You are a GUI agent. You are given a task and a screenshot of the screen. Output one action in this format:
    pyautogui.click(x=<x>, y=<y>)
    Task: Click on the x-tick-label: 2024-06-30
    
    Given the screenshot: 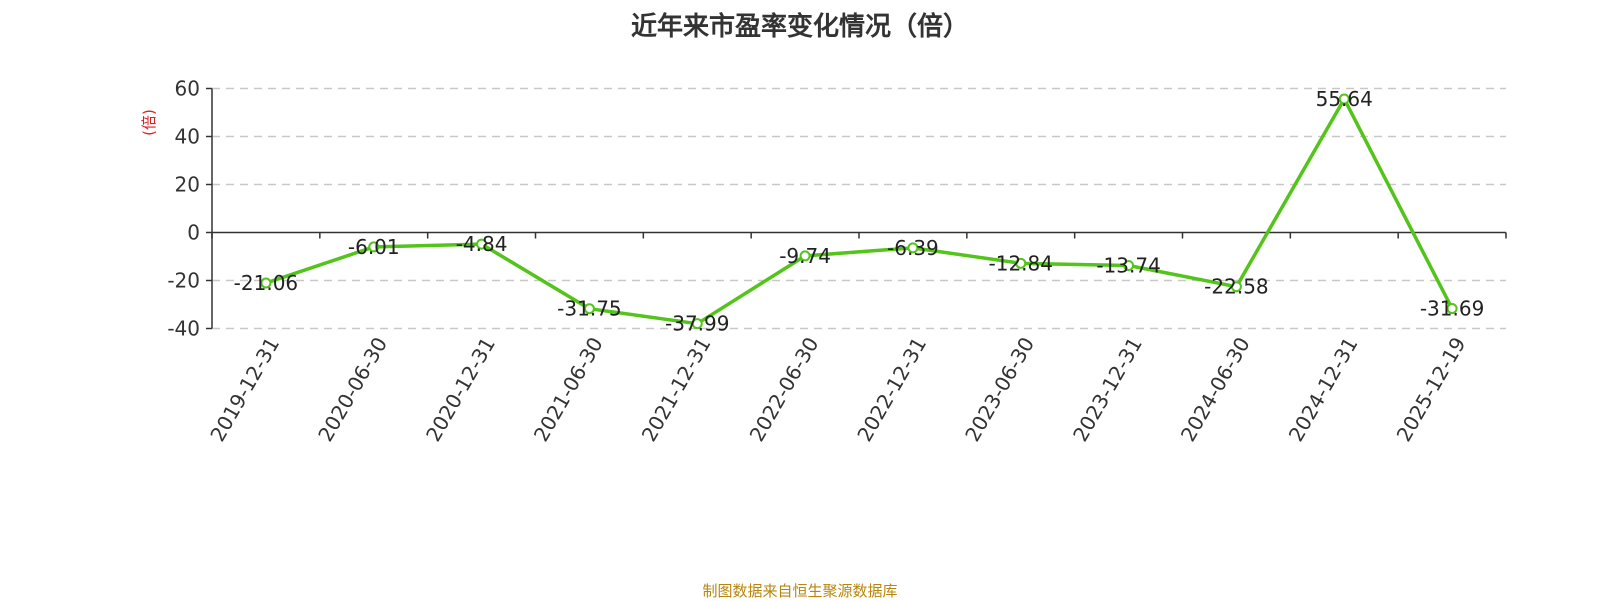 What is the action you would take?
    pyautogui.click(x=1215, y=389)
    